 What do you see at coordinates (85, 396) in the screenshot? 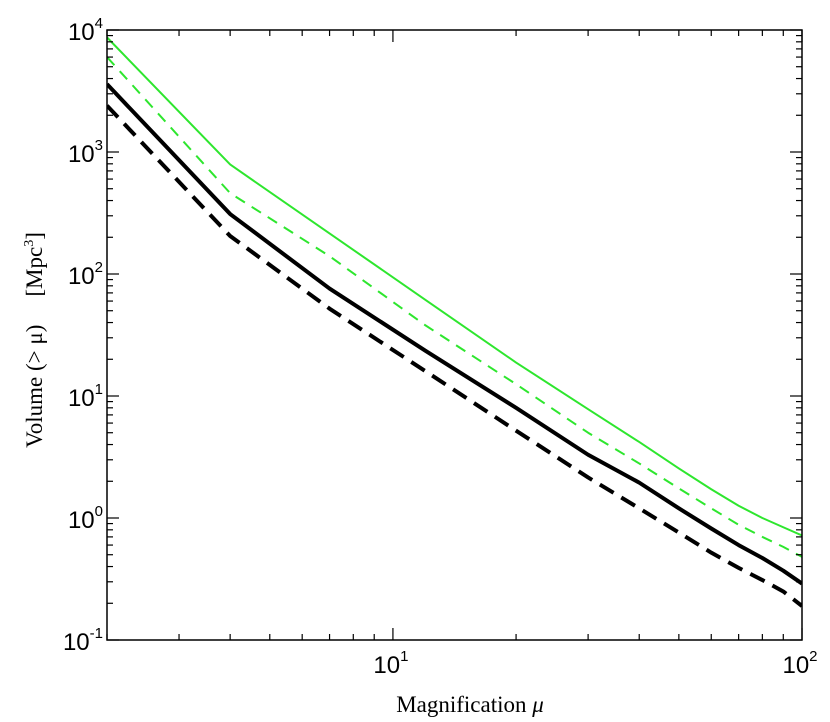
I see `y-tick-label: 10¹` at bounding box center [85, 396].